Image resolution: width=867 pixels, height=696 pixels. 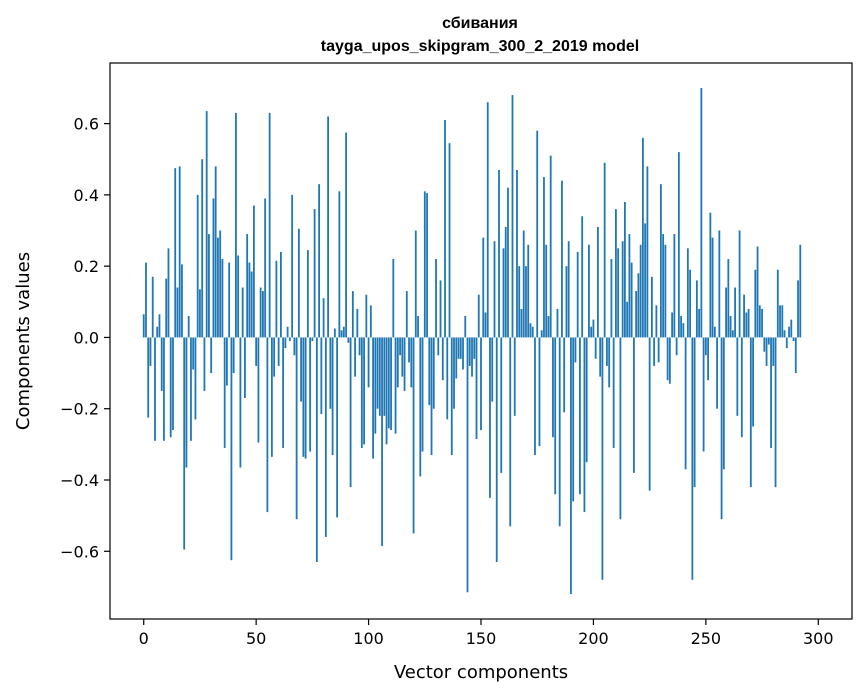 I want to click on y-tick-label: −0.4, so click(x=79, y=480).